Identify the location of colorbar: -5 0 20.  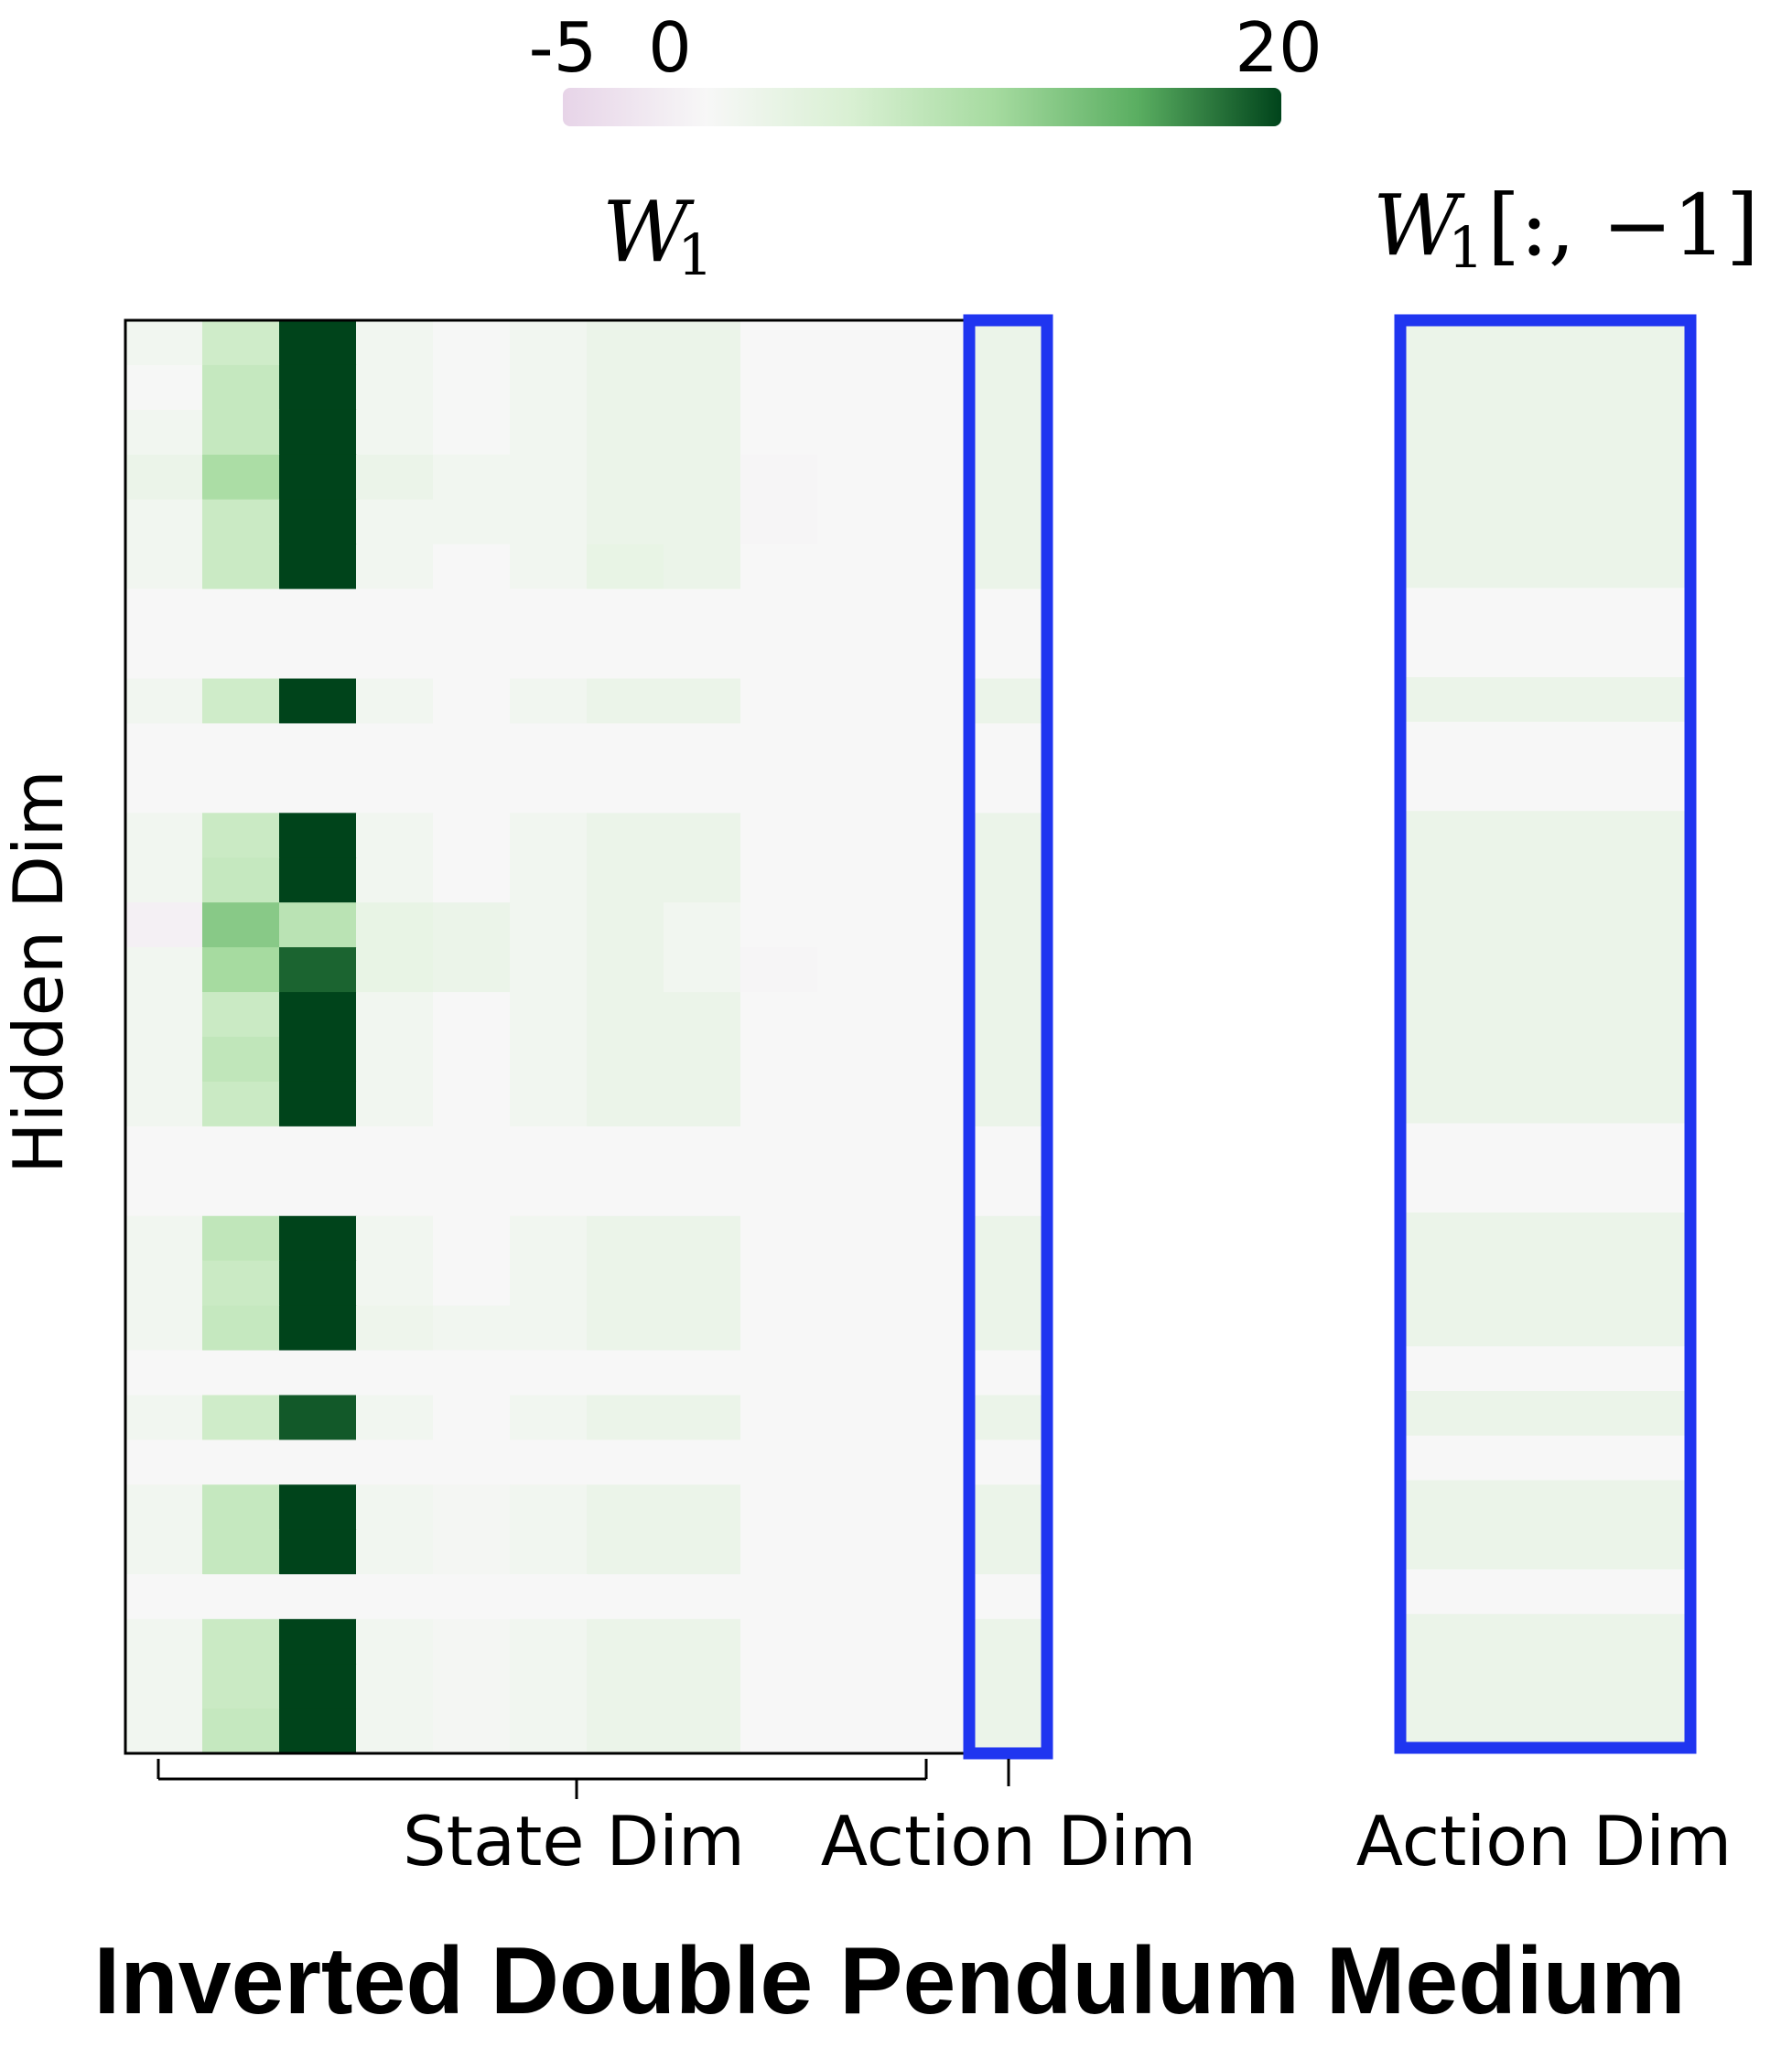
(926, 66).